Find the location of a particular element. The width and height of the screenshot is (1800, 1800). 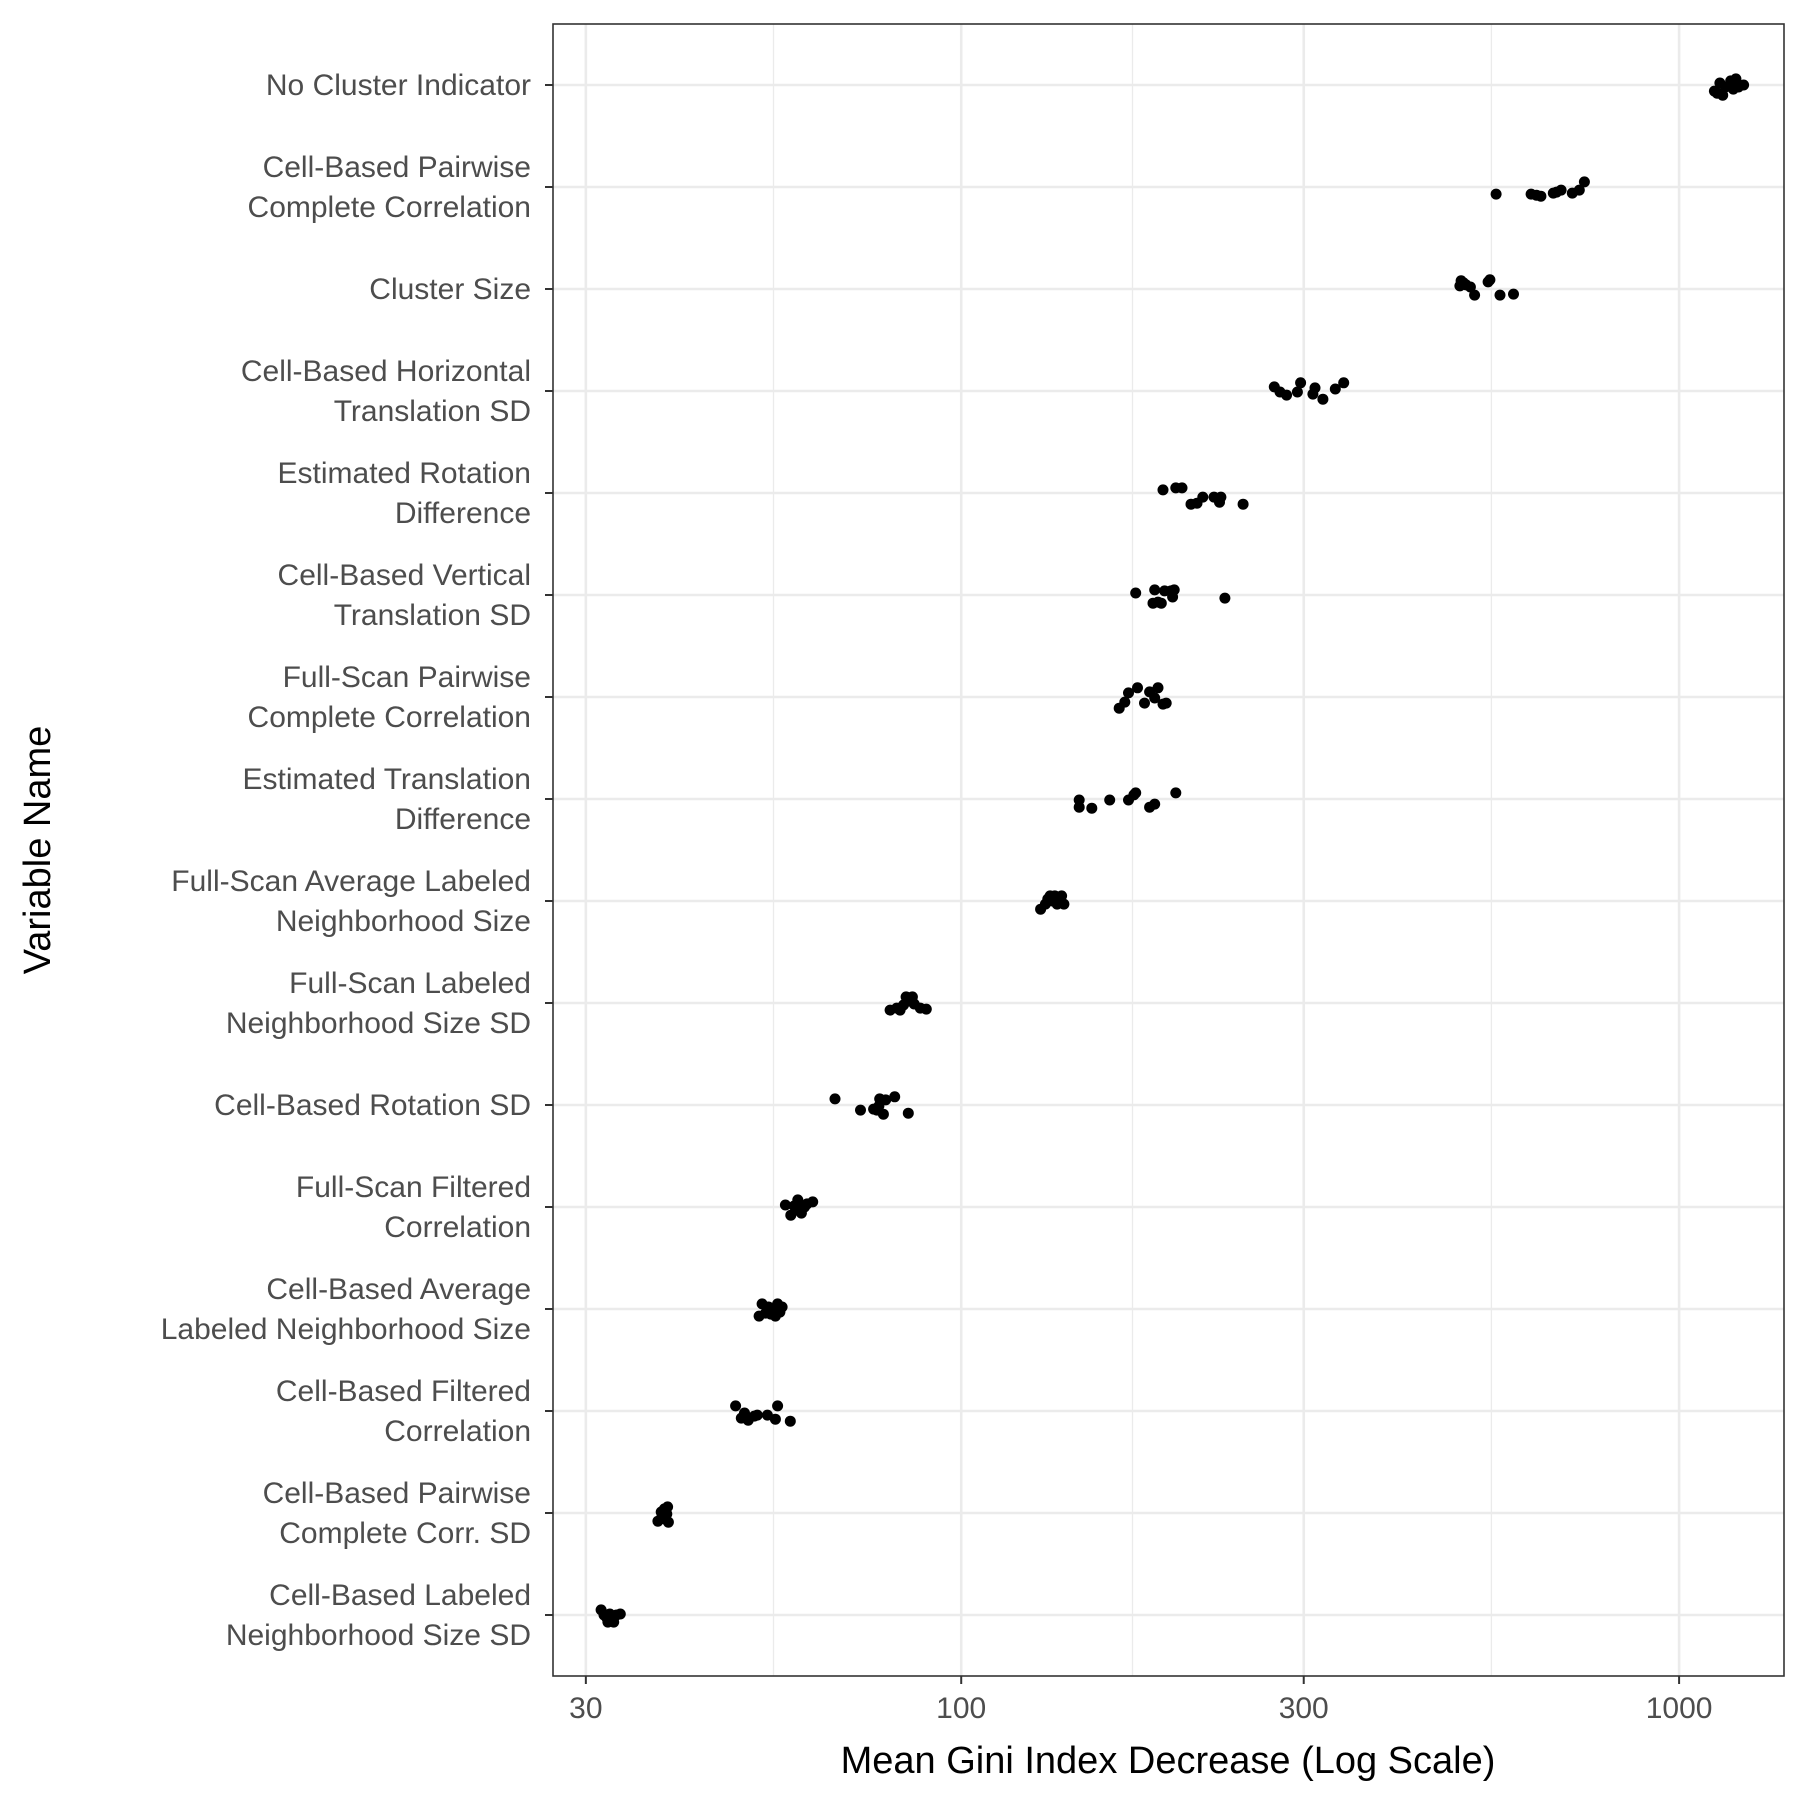

y-axis-title: Variable Name is located at coordinates (38, 850).